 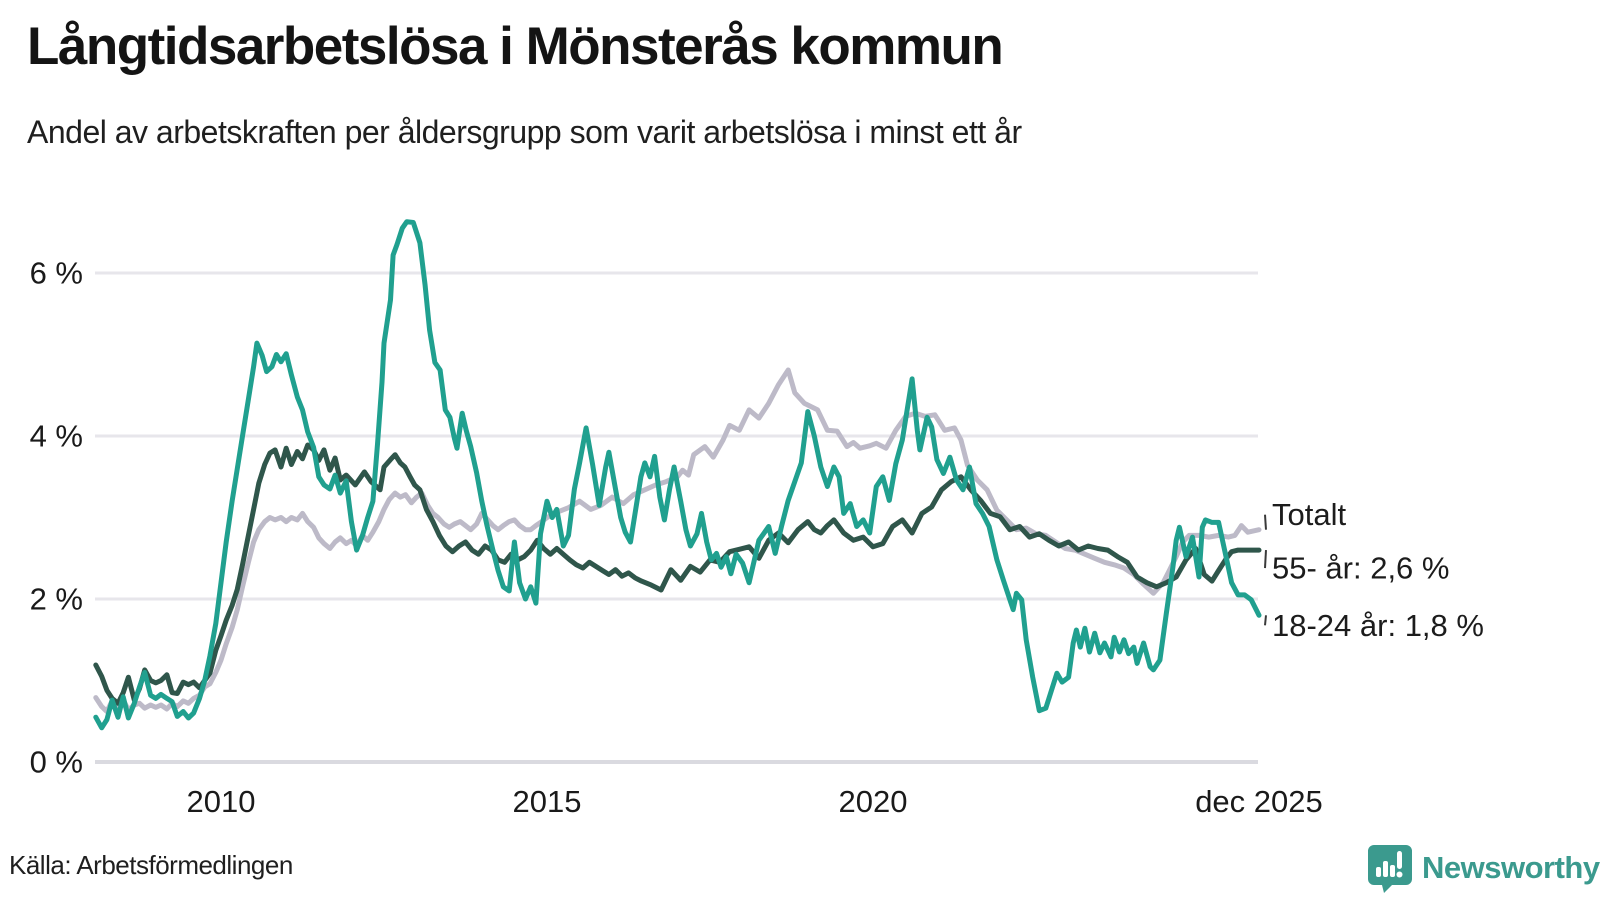 I want to click on x-axis-tick-label: 2010, so click(x=221, y=801).